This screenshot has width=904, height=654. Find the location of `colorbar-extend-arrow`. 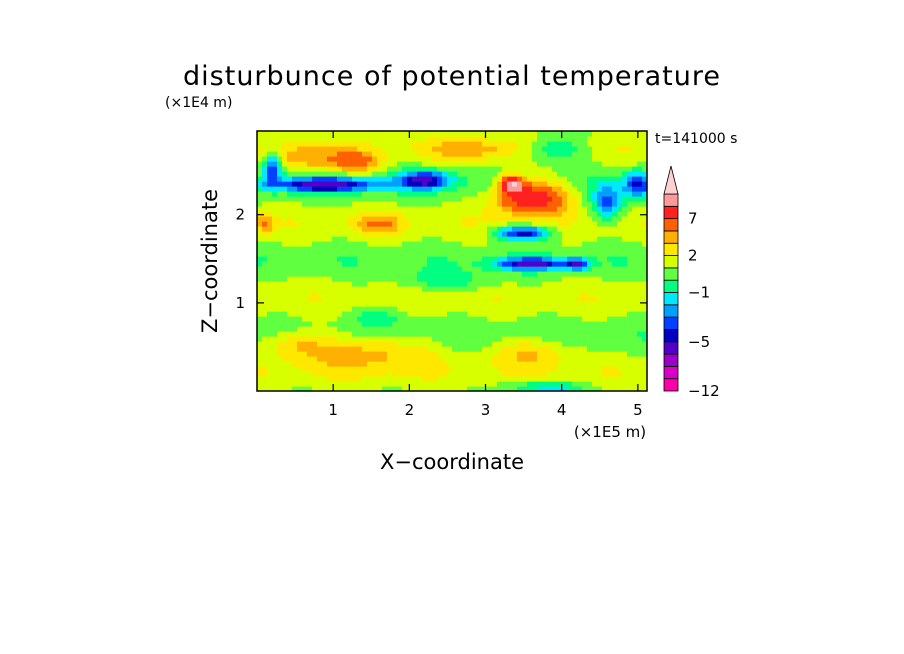

colorbar-extend-arrow is located at coordinates (671, 180).